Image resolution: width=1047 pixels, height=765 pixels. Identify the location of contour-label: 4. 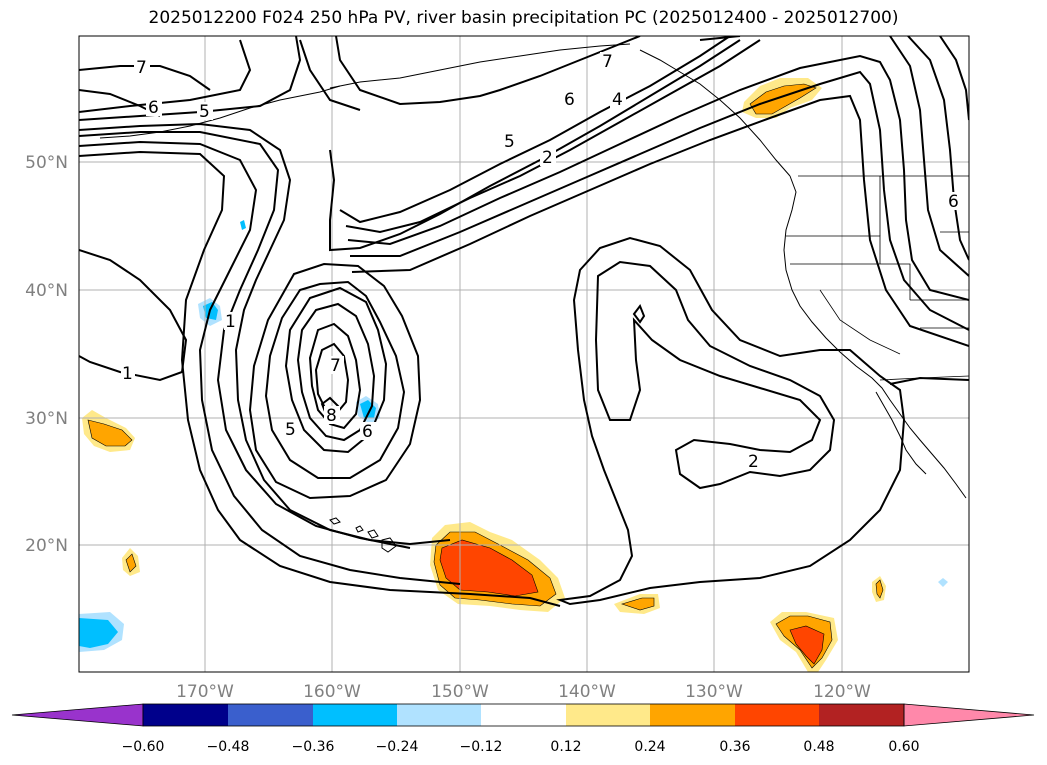
(617, 100).